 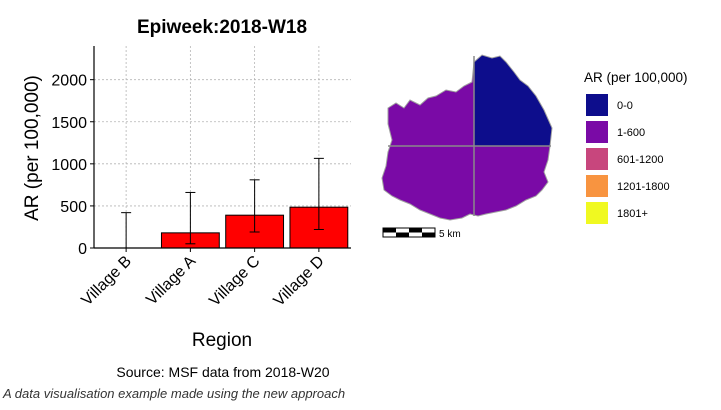 I want to click on map-scale-bar: 5 km, so click(x=421, y=233).